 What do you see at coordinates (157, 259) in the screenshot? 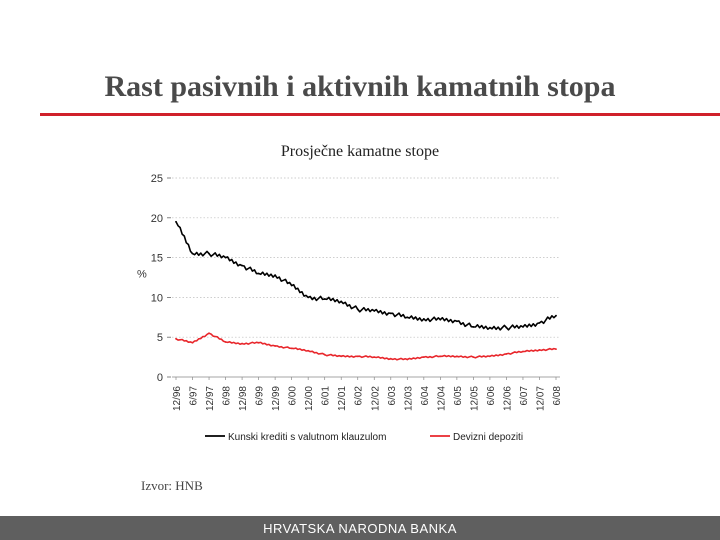
I see `y-tick-label: 15` at bounding box center [157, 259].